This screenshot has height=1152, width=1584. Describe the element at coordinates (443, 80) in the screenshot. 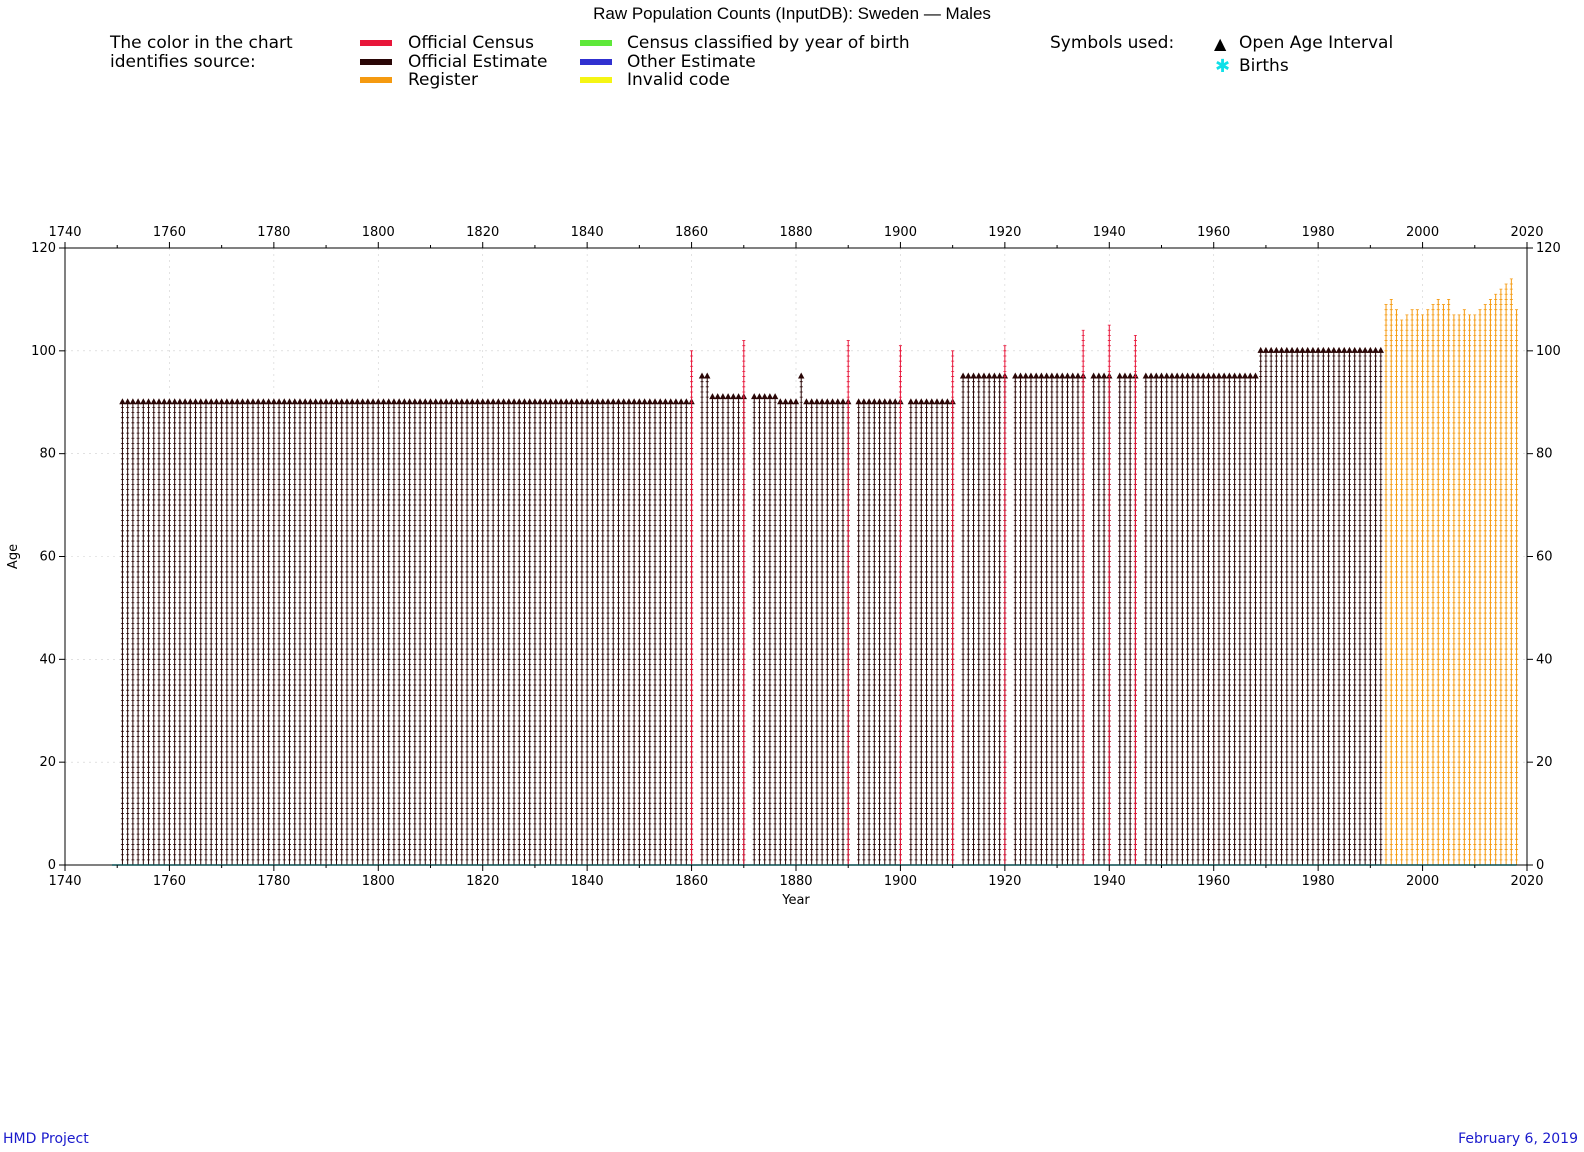

I see `legend-label-register: Register` at that location.